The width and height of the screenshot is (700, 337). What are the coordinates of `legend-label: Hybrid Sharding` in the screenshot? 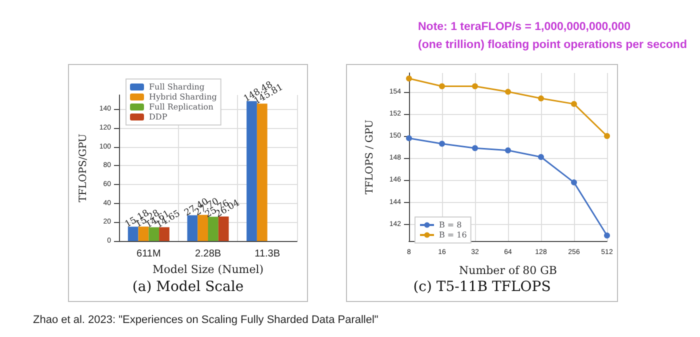 It's located at (183, 97).